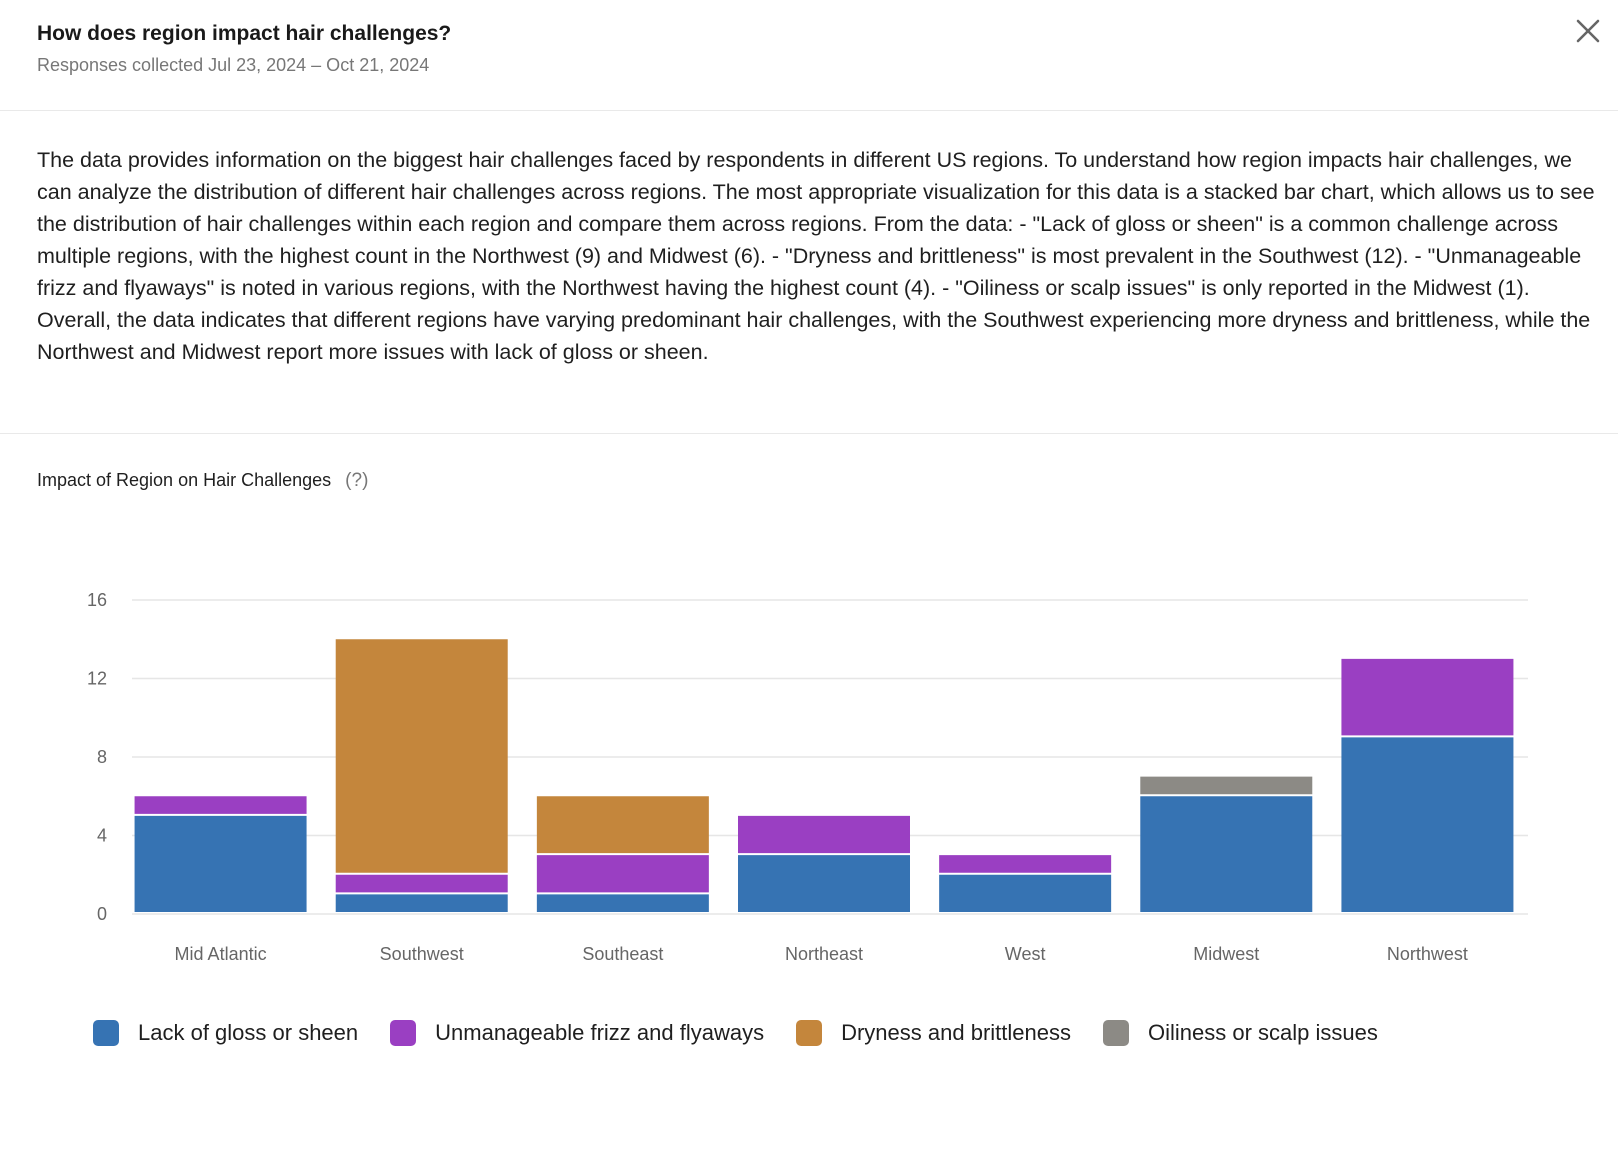 The height and width of the screenshot is (1150, 1618). I want to click on legend-item: Dryness and brittleness, so click(933, 1033).